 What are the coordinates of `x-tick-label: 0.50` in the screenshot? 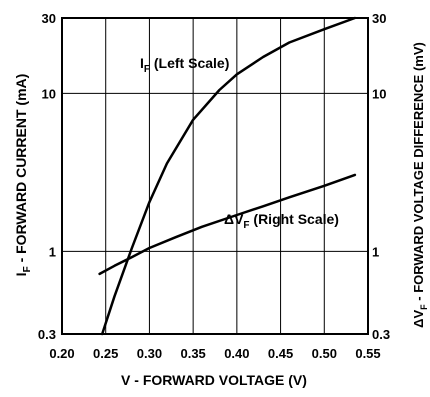 It's located at (324, 353).